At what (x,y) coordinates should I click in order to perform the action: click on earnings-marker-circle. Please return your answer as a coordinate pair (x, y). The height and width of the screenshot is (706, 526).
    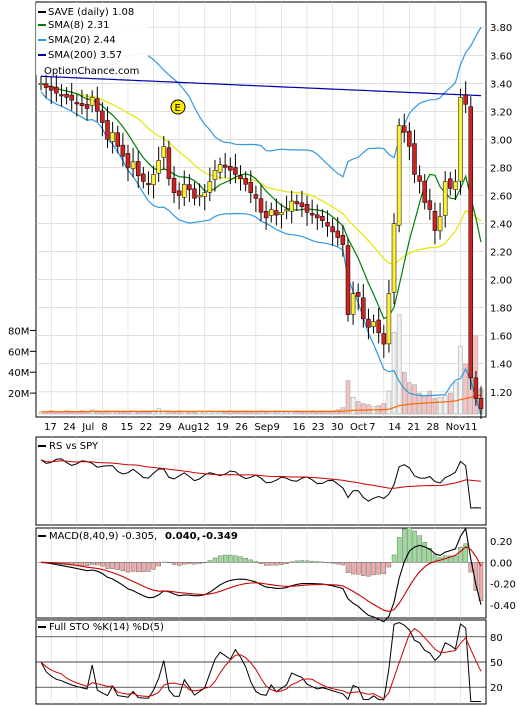
    Looking at the image, I should click on (178, 107).